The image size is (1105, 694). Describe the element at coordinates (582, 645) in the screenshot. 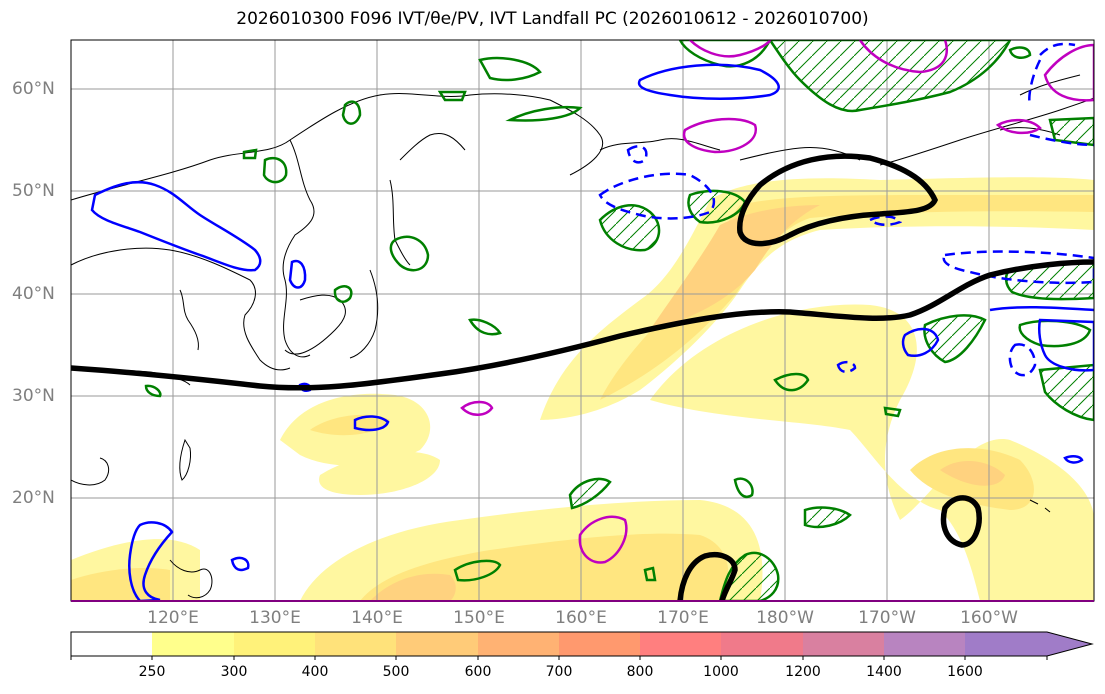

I see `colorbar` at that location.